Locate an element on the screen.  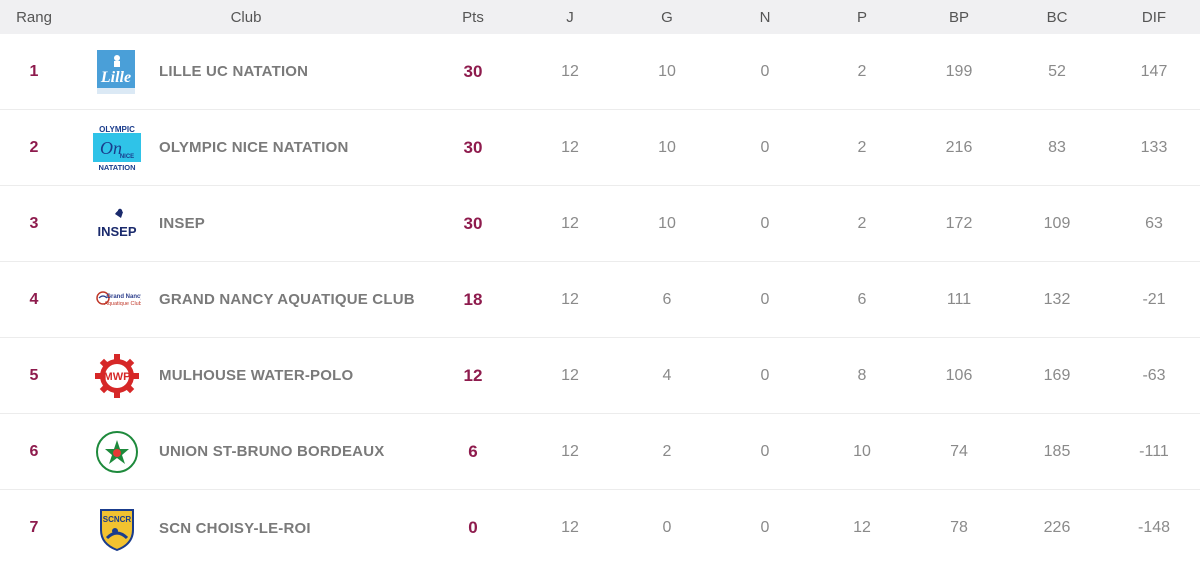
goal-diff-cell: 133 is located at coordinates (1154, 147).